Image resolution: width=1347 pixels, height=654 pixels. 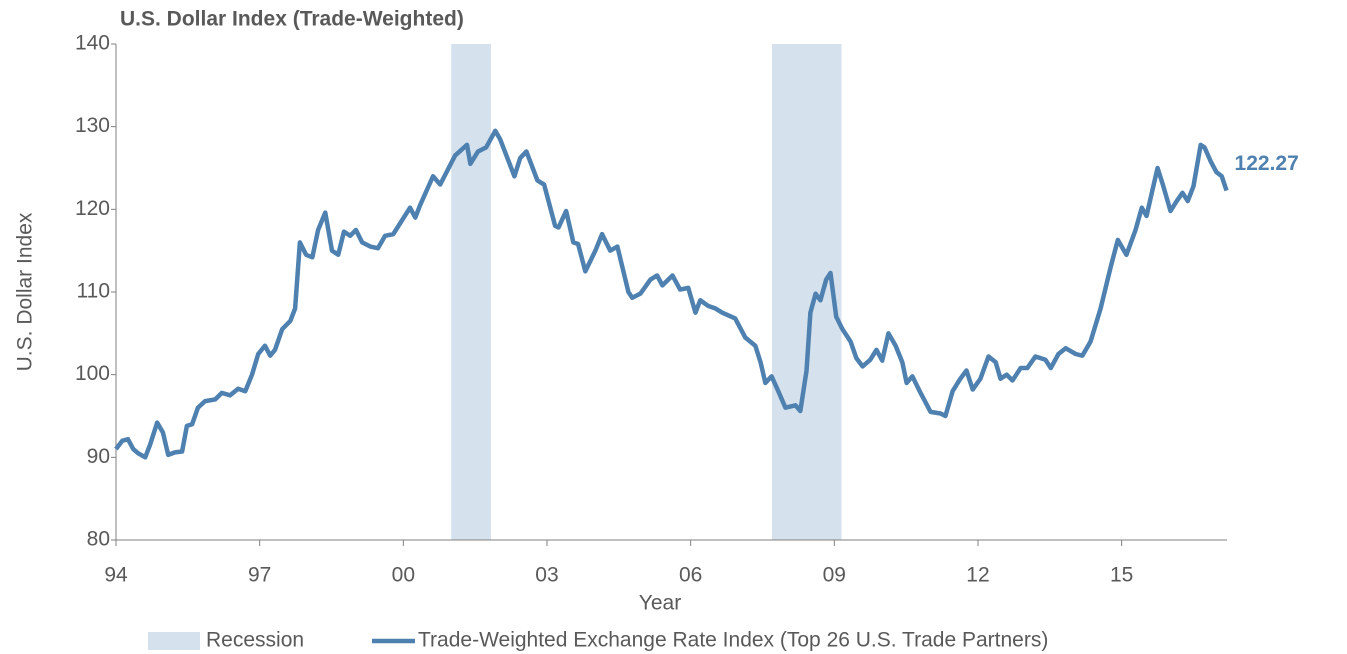 What do you see at coordinates (92, 125) in the screenshot?
I see `y-tick-label: 130` at bounding box center [92, 125].